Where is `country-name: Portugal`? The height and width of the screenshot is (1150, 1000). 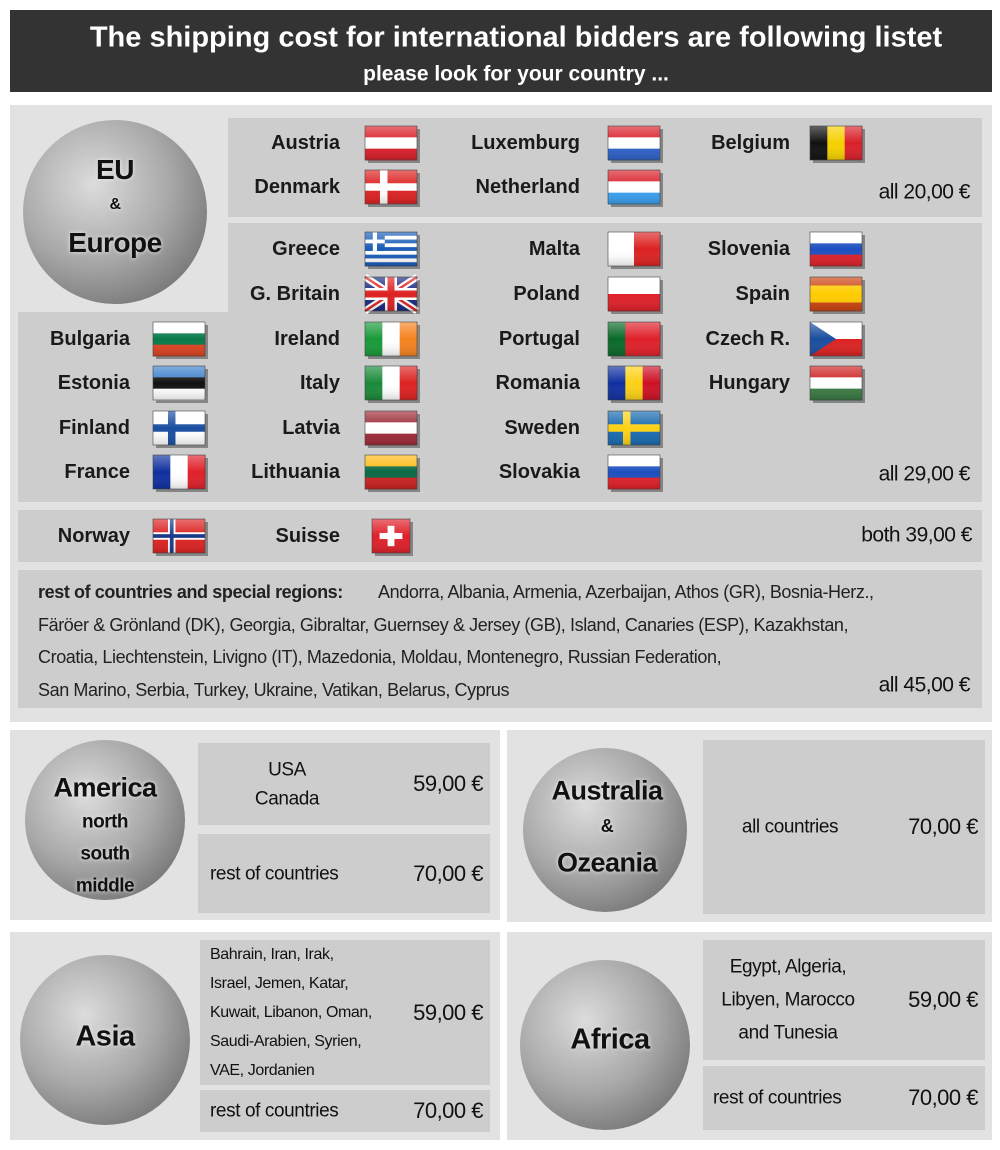
country-name: Portugal is located at coordinates (539, 339).